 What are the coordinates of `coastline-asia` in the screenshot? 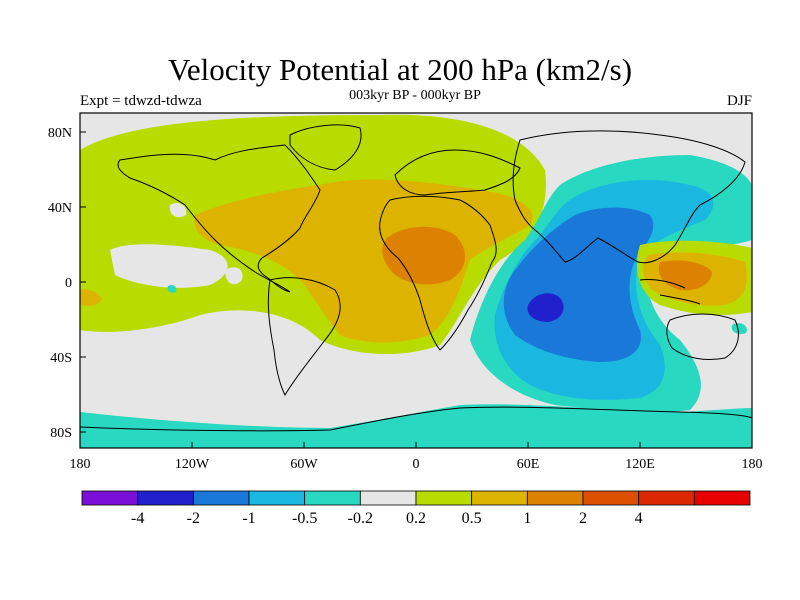 It's located at (629, 197).